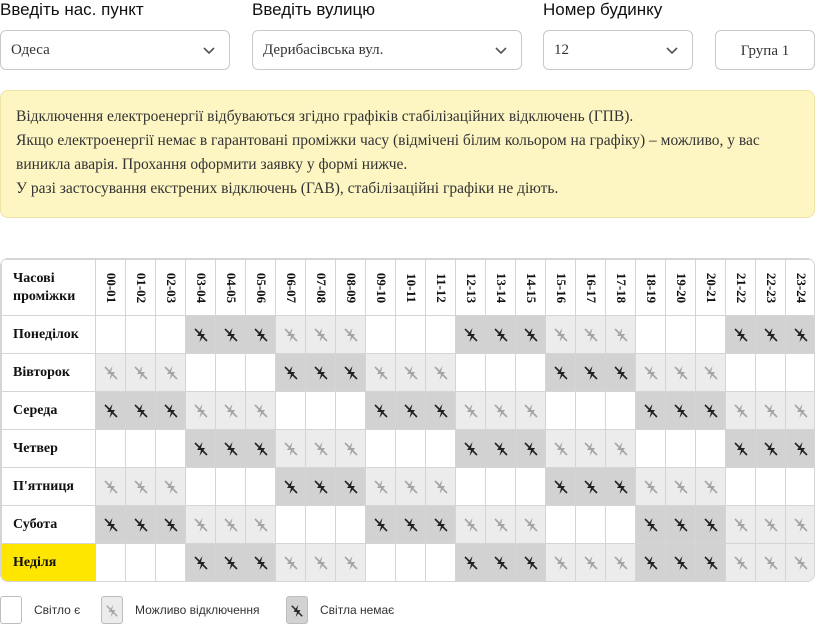 Image resolution: width=815 pixels, height=624 pixels. I want to click on street-label: Введіть вулицю, so click(314, 9).